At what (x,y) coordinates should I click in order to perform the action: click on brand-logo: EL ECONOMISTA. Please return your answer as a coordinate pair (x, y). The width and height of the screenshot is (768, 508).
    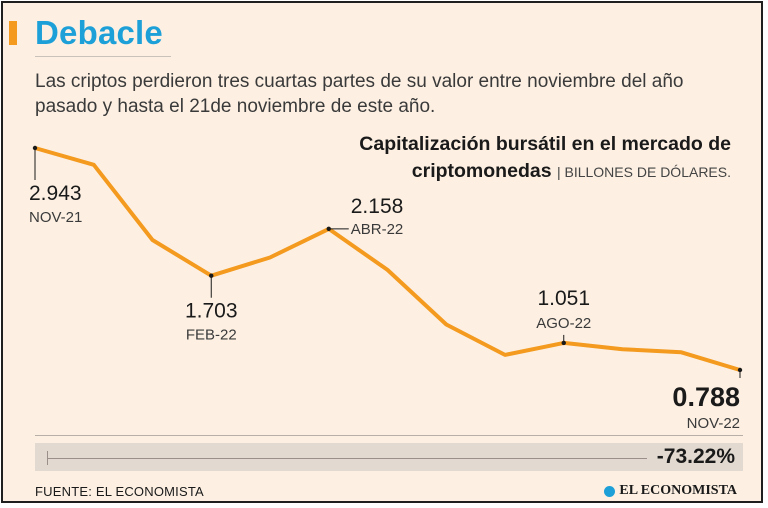
    Looking at the image, I should click on (670, 491).